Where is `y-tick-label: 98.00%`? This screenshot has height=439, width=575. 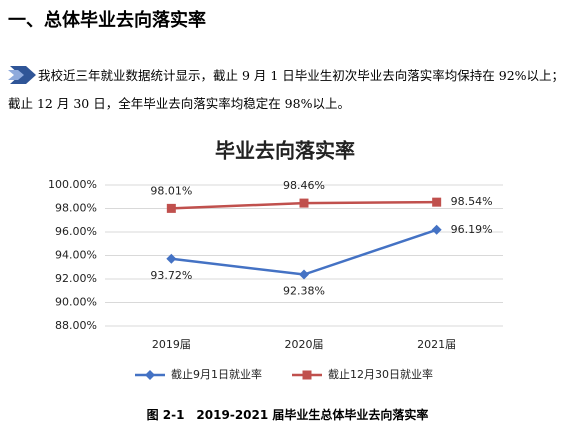
y-tick-label: 98.00% is located at coordinates (76, 208).